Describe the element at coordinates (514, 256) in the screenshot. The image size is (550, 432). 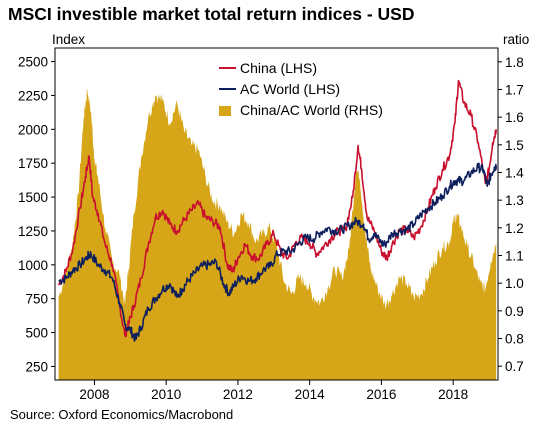
I see `y-right-tick-label: 1.1` at that location.